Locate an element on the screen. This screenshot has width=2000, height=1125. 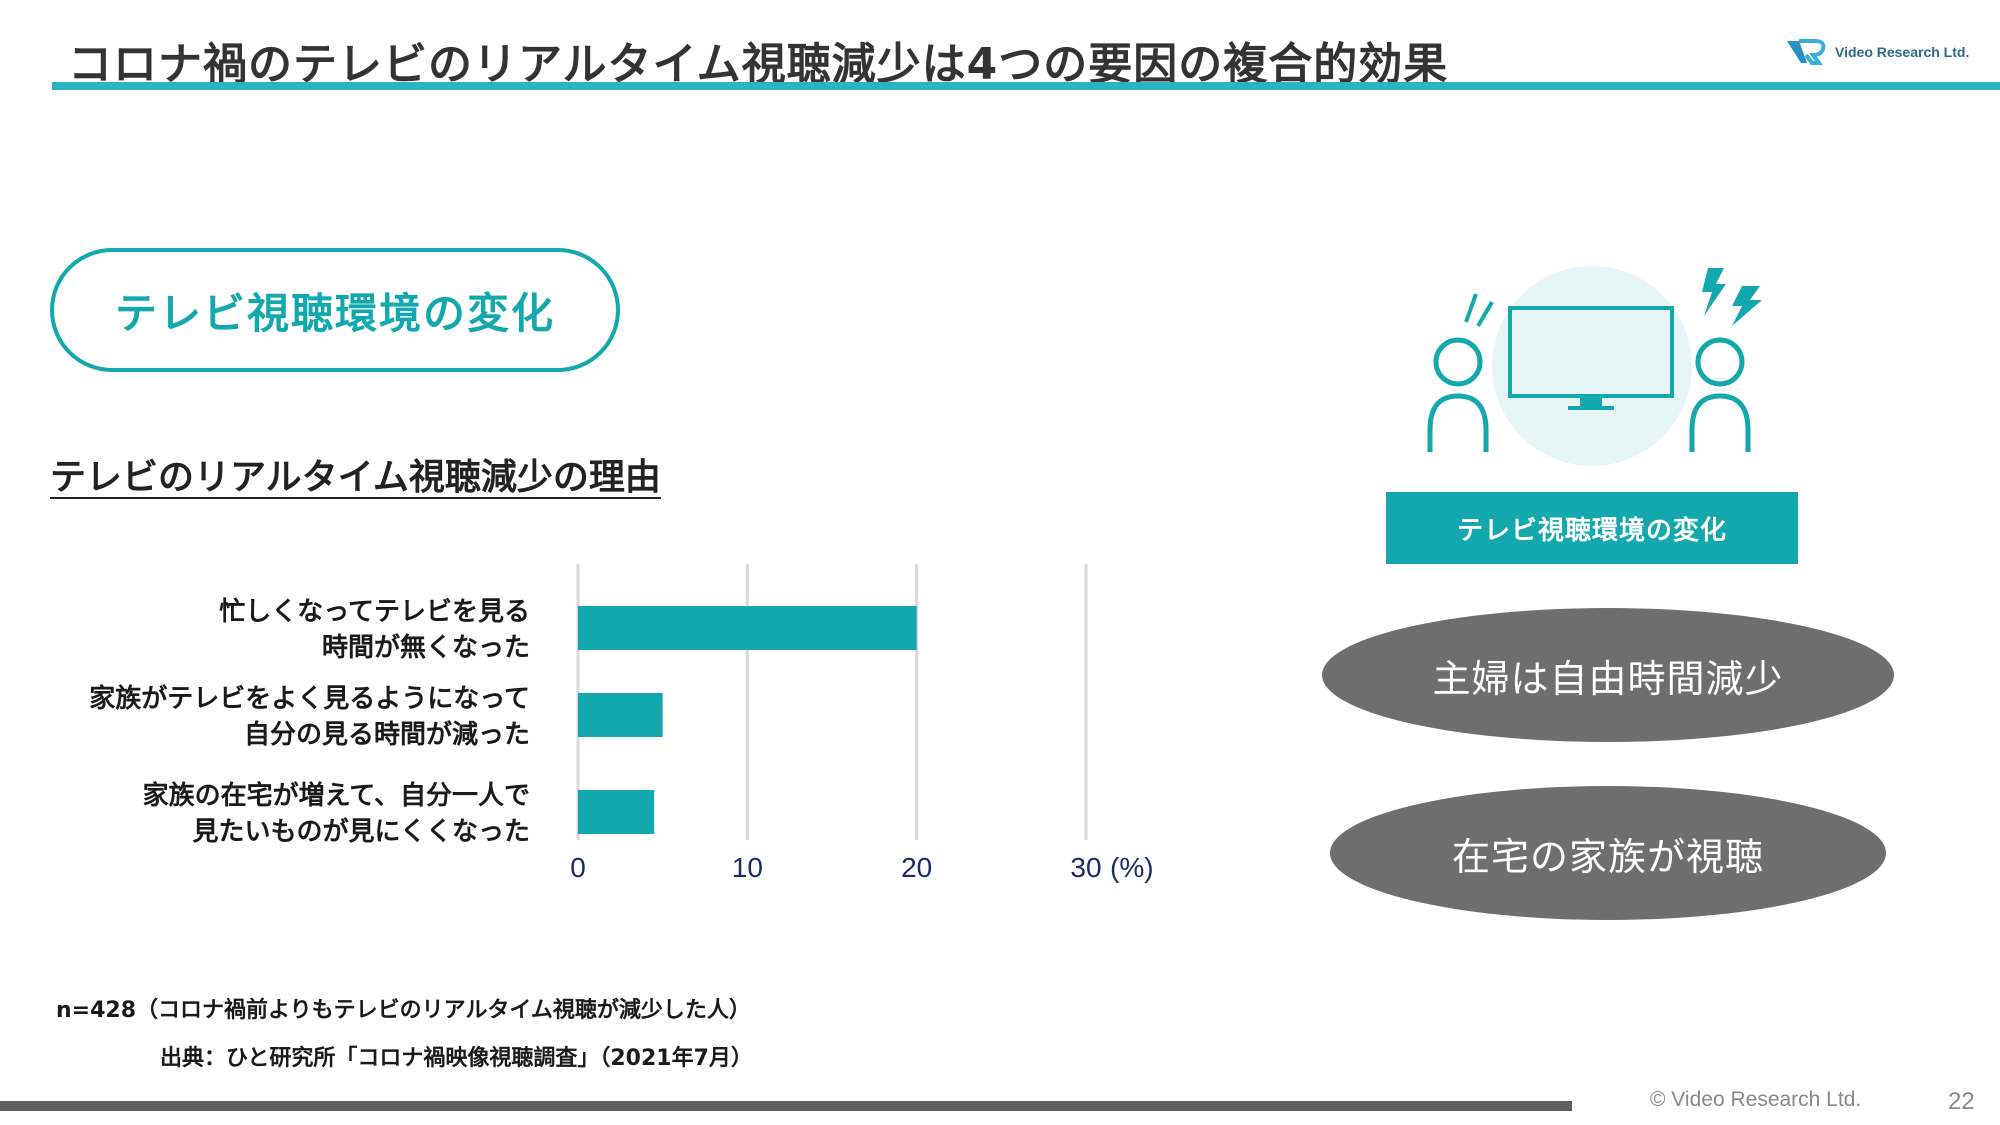
section-pill: テレビ視聴環境の変化 is located at coordinates (335, 310).